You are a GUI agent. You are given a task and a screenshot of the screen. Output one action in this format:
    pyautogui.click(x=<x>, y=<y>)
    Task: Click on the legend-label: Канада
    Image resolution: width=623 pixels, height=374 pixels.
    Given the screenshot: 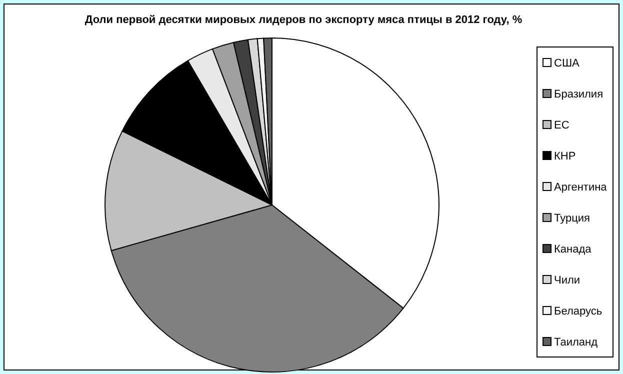 What is the action you would take?
    pyautogui.click(x=573, y=250)
    